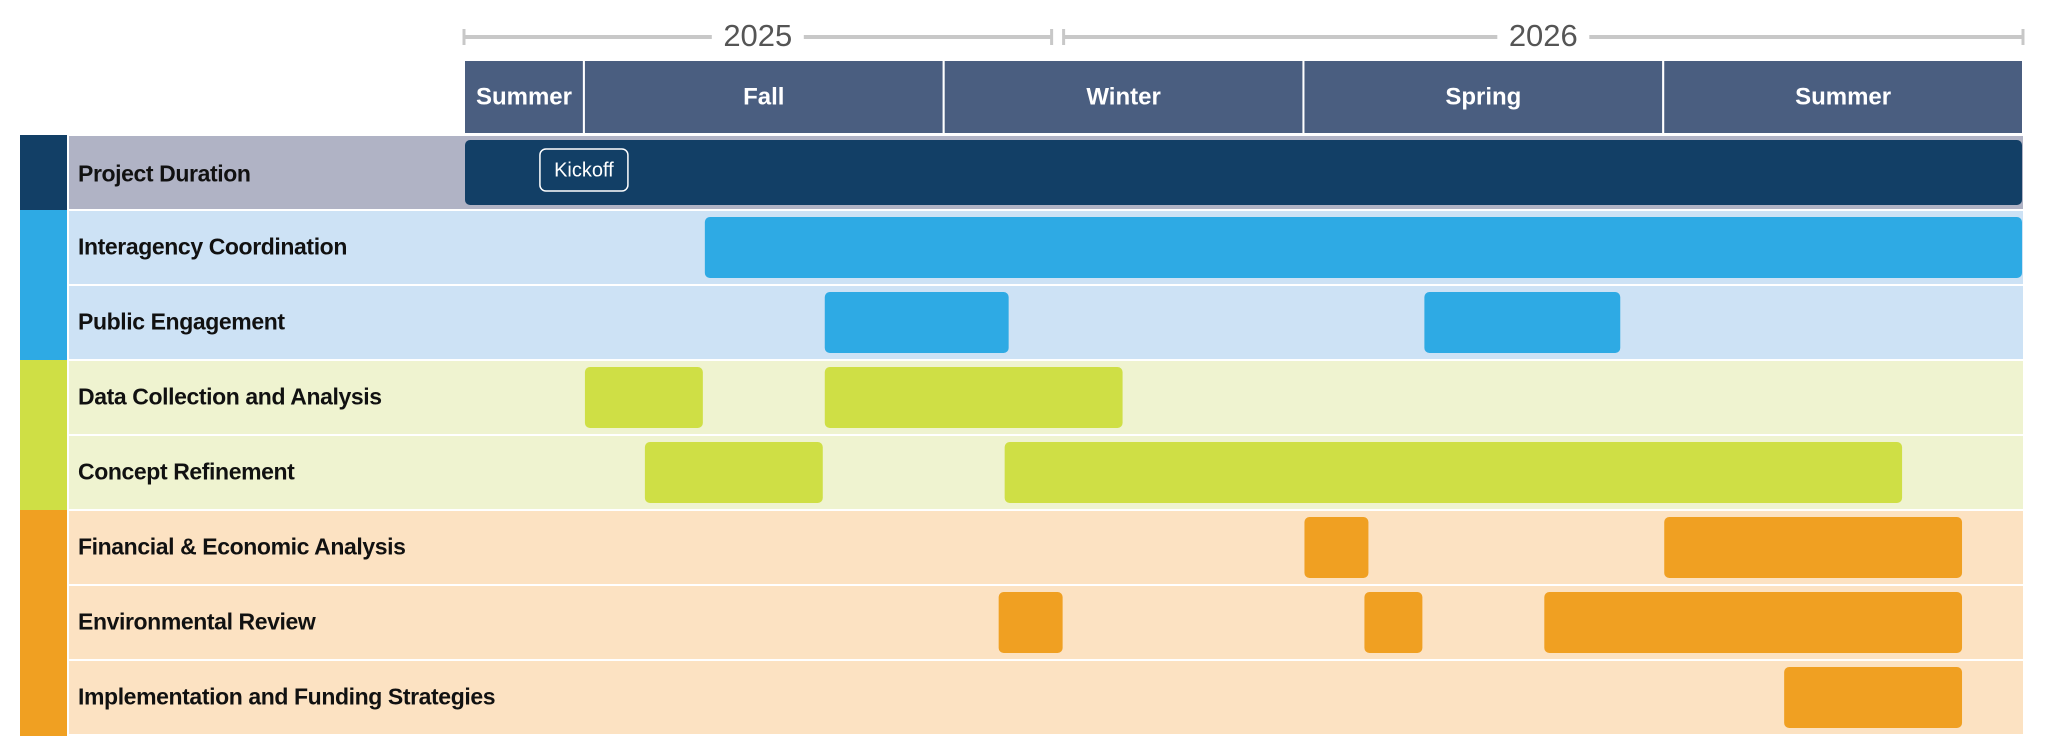 The image size is (2048, 755). Describe the element at coordinates (1543, 35) in the screenshot. I see `year-label: 2026` at that location.